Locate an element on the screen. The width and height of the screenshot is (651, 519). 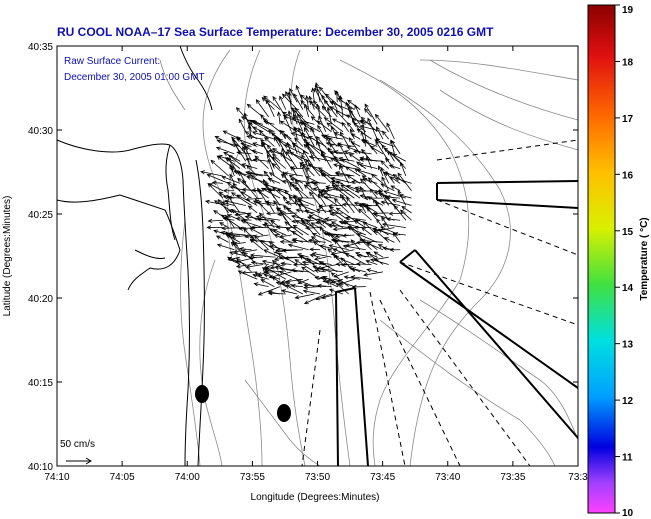
radar-line is located at coordinates (507, 182).